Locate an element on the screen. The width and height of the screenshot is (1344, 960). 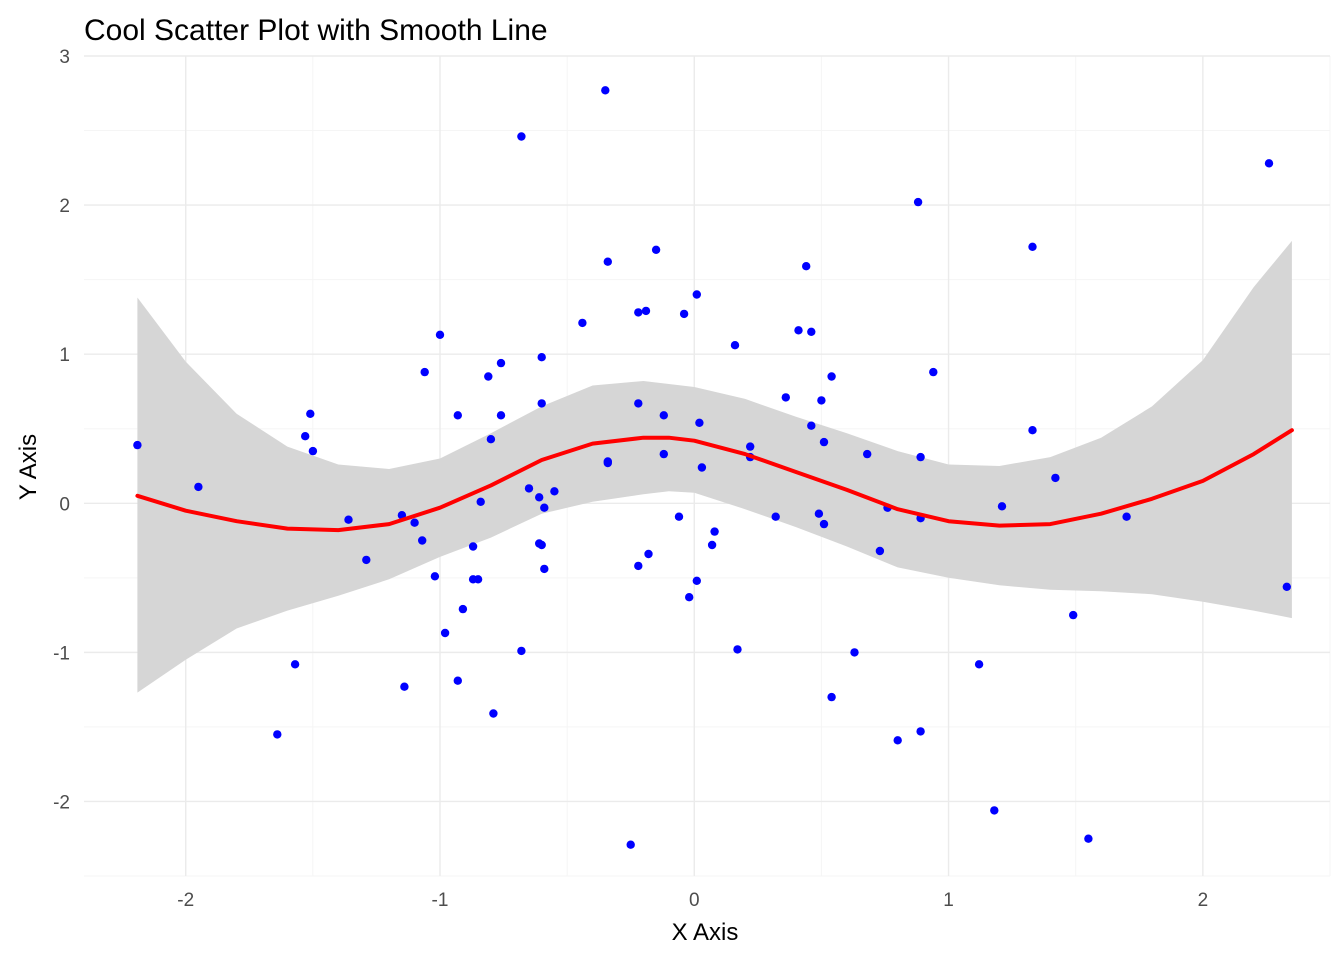
y-tick-label: 1 is located at coordinates (64, 355).